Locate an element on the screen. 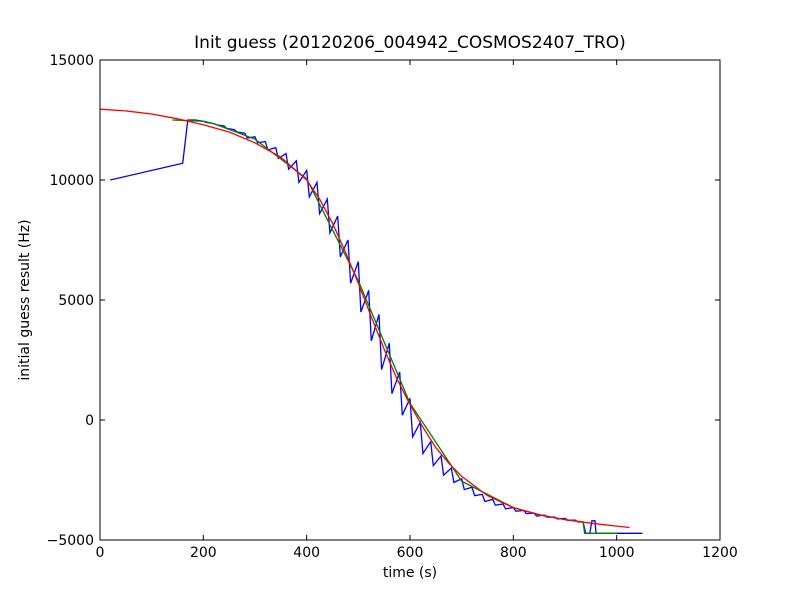  x-tick-label: 200 is located at coordinates (203, 553).